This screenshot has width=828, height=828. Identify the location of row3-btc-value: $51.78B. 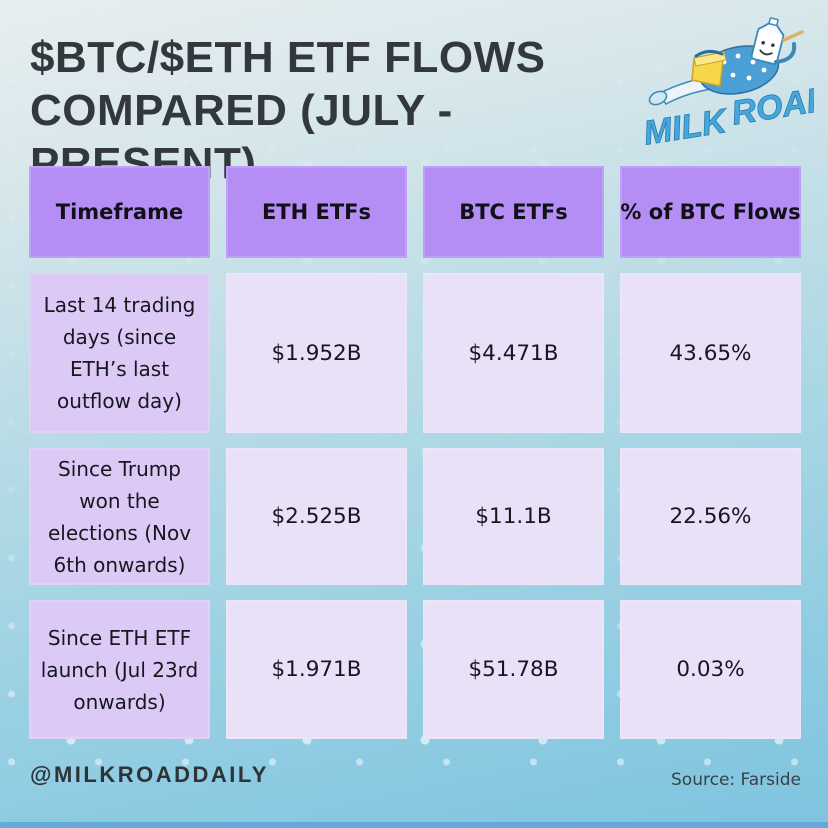
(513, 669).